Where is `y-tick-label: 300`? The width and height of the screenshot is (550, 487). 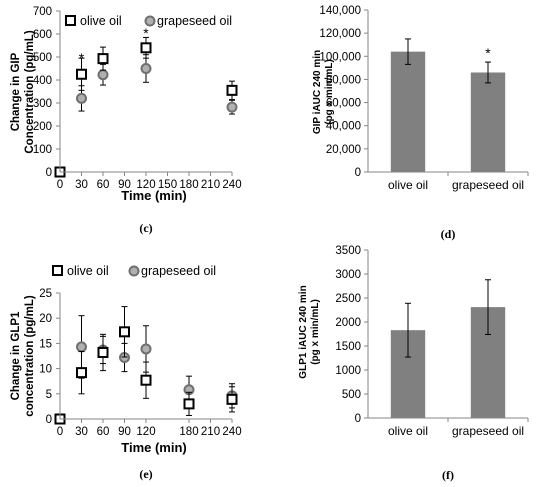 y-tick-label: 300 is located at coordinates (42, 104).